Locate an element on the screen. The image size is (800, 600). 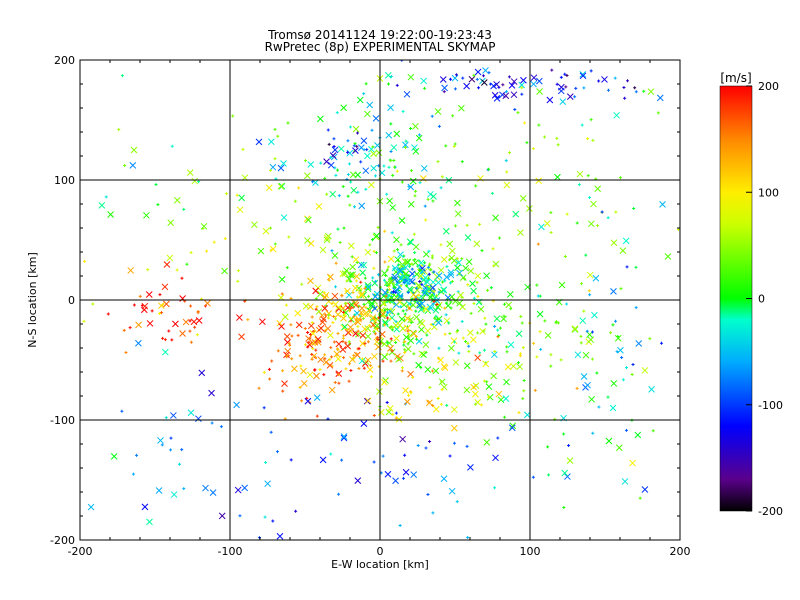
colorbar-tick-label: -200 is located at coordinates (770, 511).